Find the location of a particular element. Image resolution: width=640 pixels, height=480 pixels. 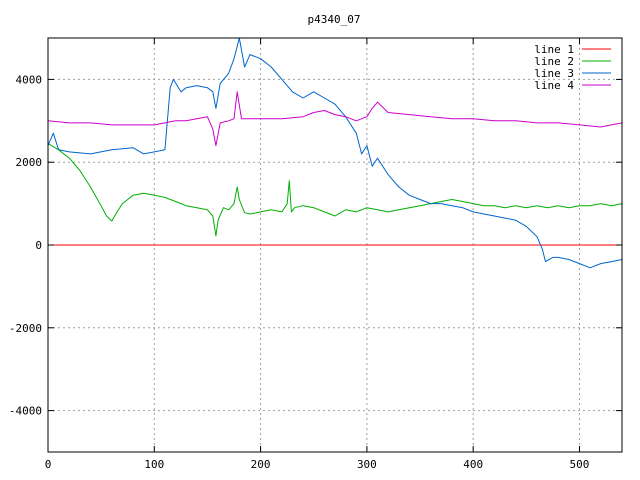

legend-label: line 4 is located at coordinates (554, 85).